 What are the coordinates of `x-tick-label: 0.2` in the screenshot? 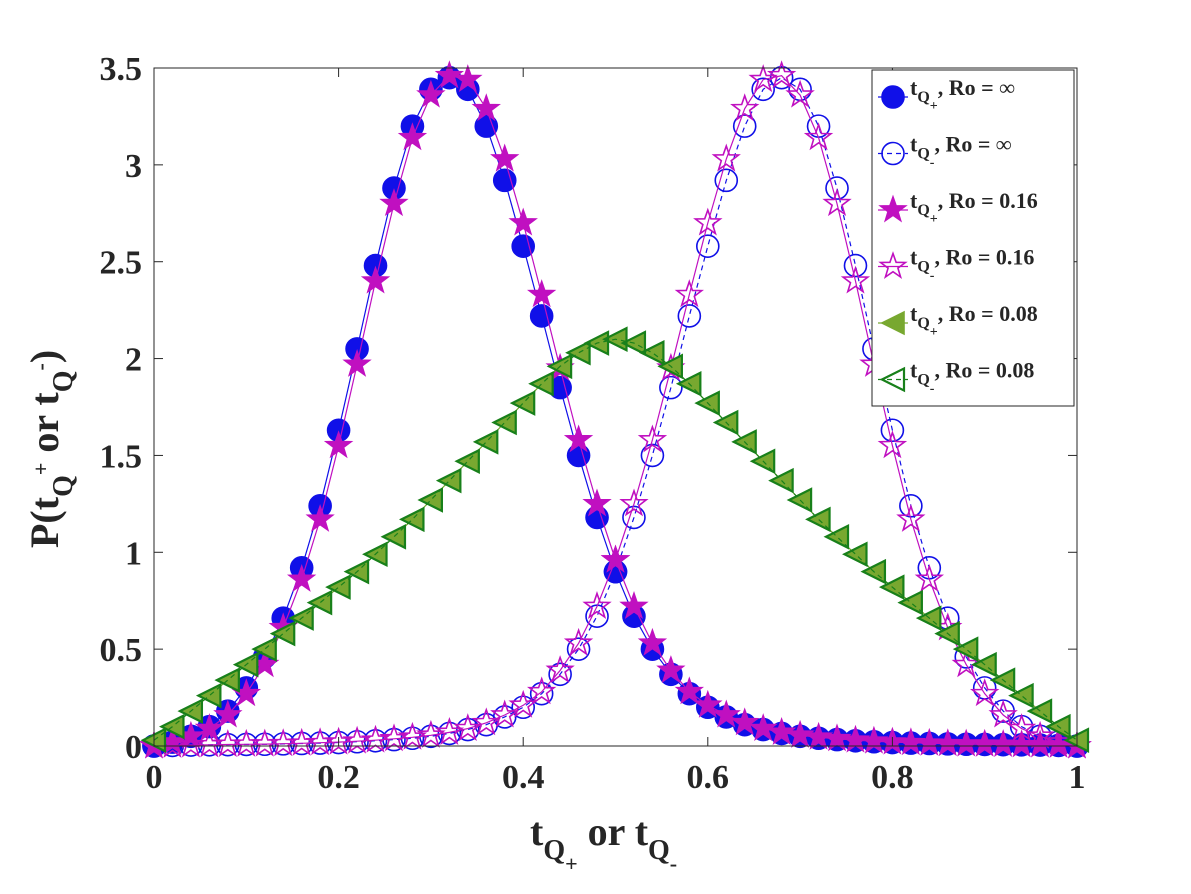 It's located at (338, 777).